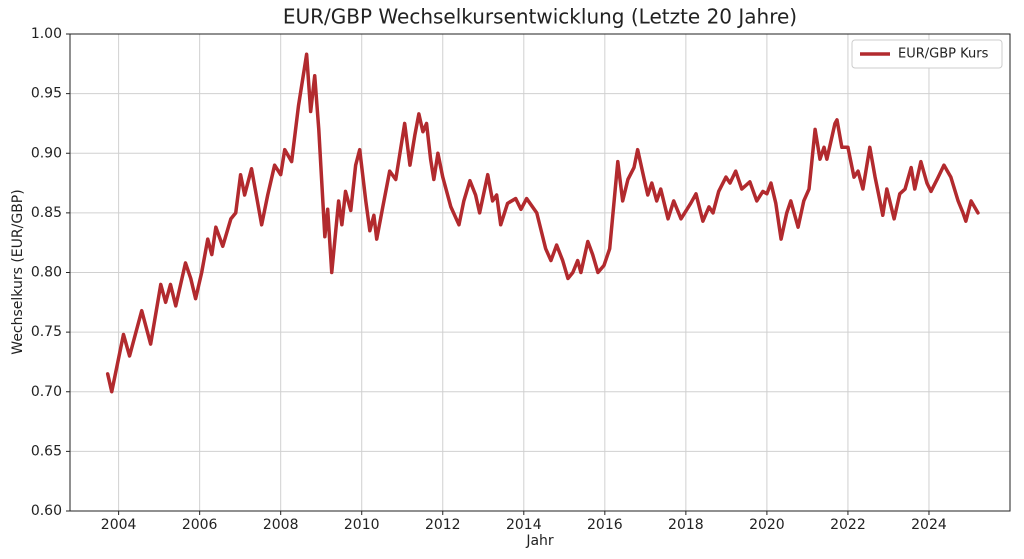 The width and height of the screenshot is (1024, 559). I want to click on y-tick-label: 0.65, so click(46, 451).